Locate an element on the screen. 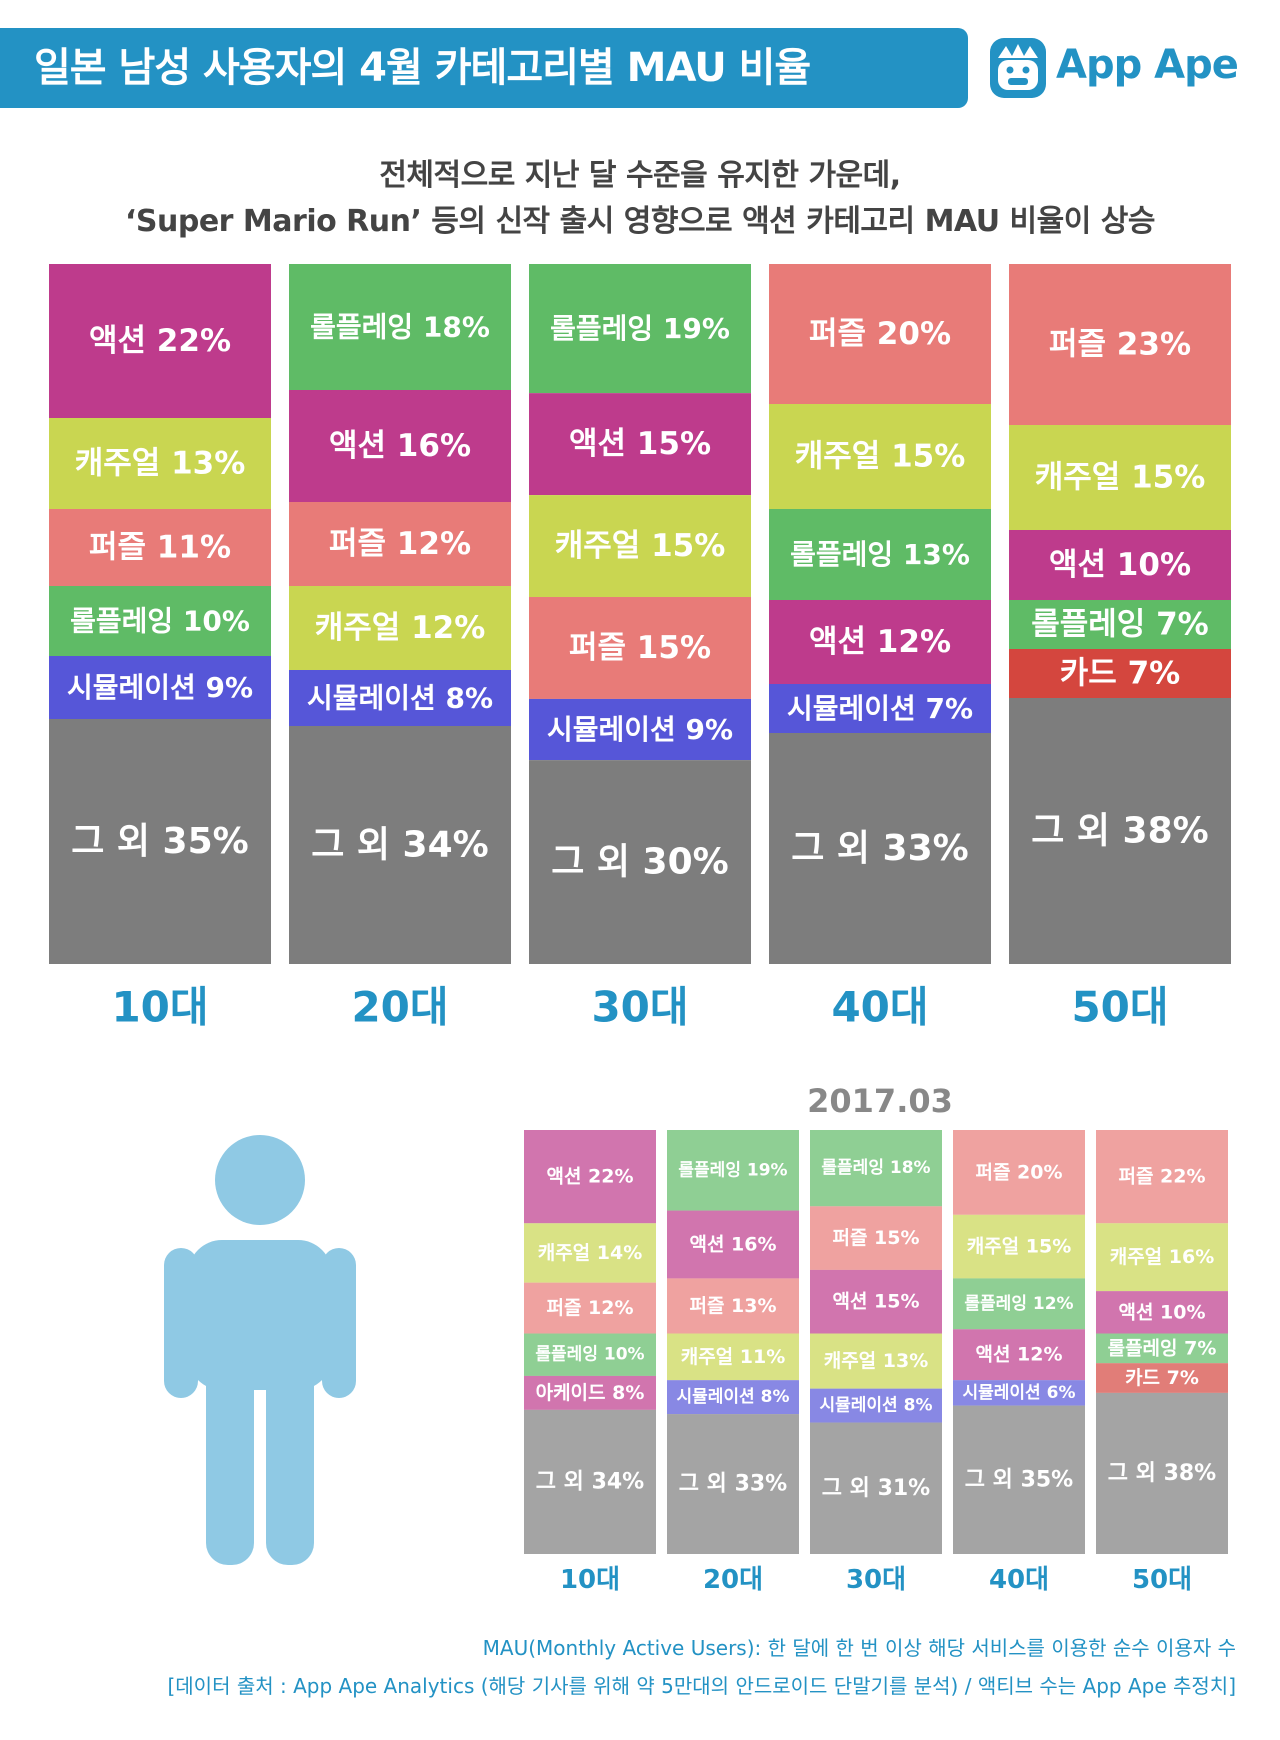 This screenshot has height=1740, width=1280. prev-data-label: 롤플레잉 7% is located at coordinates (1162, 1348).